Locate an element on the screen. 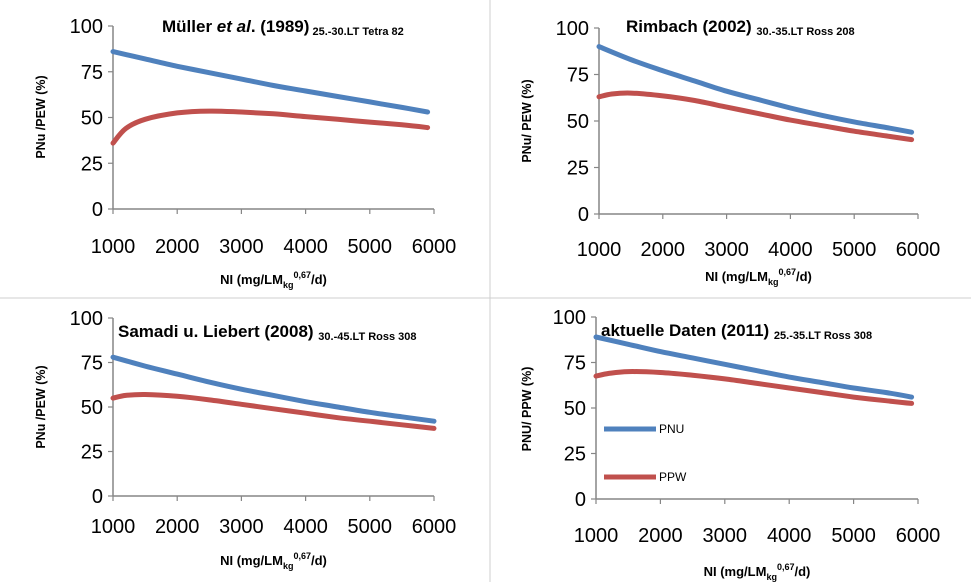 The image size is (971, 582). legend-label: PNU is located at coordinates (671, 429).